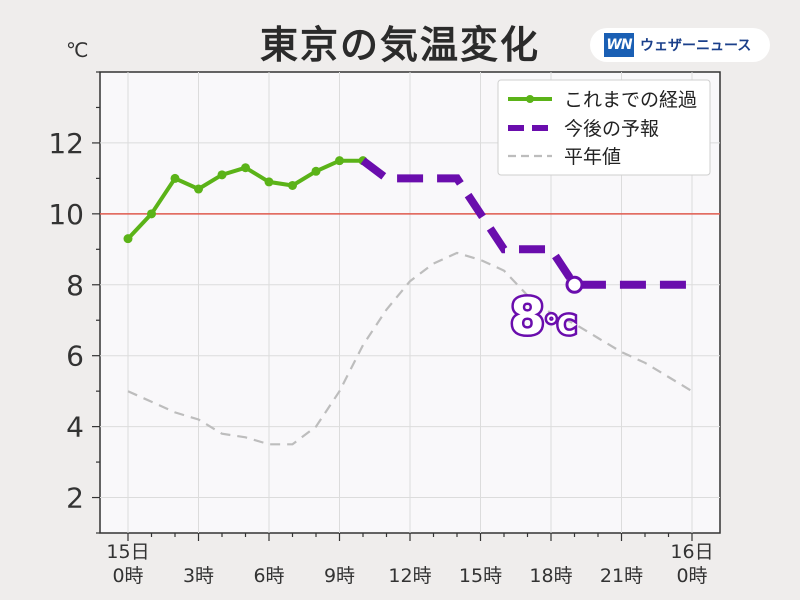 The width and height of the screenshot is (800, 600). I want to click on x-tick-label-day: 16日, so click(691, 552).